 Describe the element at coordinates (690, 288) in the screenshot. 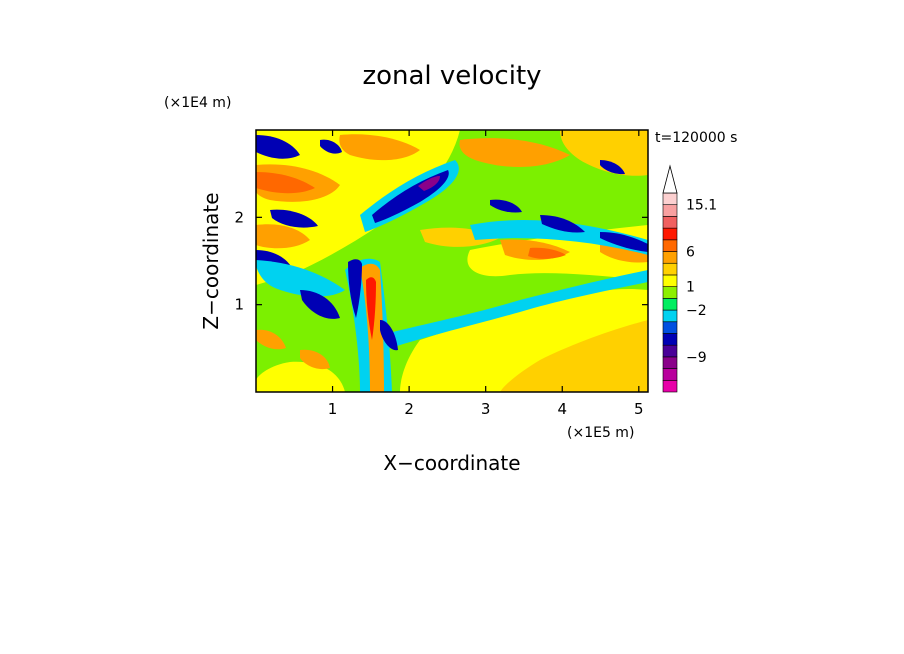

I see `colorbar-label: 1` at that location.